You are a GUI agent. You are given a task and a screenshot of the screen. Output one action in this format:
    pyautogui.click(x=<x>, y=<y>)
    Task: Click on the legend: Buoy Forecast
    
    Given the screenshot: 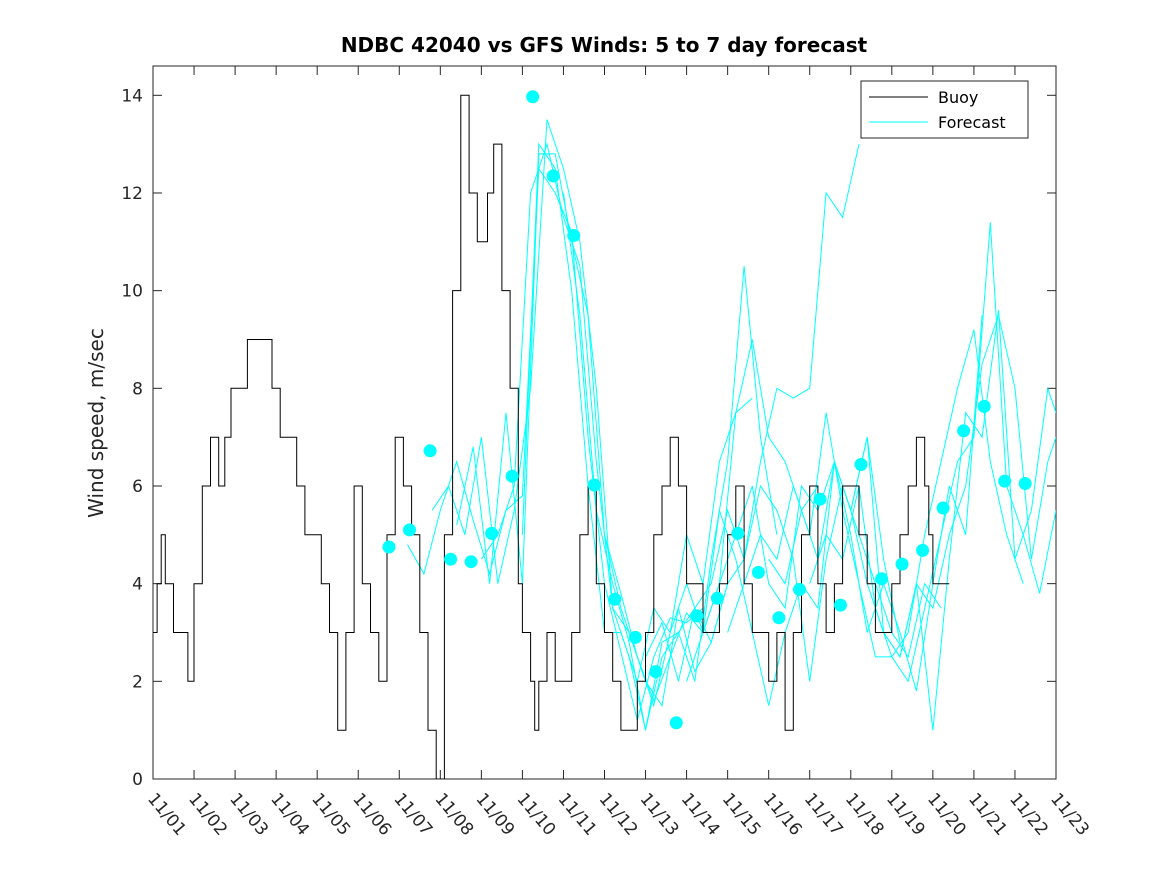 What is the action you would take?
    pyautogui.click(x=944, y=109)
    